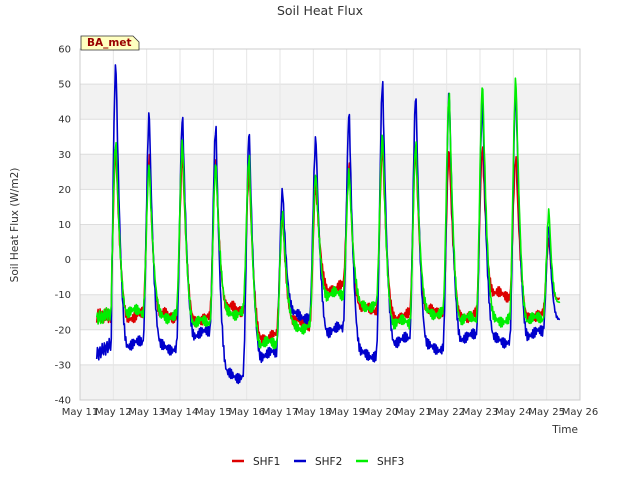 The image size is (640, 480). What do you see at coordinates (280, 412) in the screenshot?
I see `x-tick-label: May 17` at bounding box center [280, 412].